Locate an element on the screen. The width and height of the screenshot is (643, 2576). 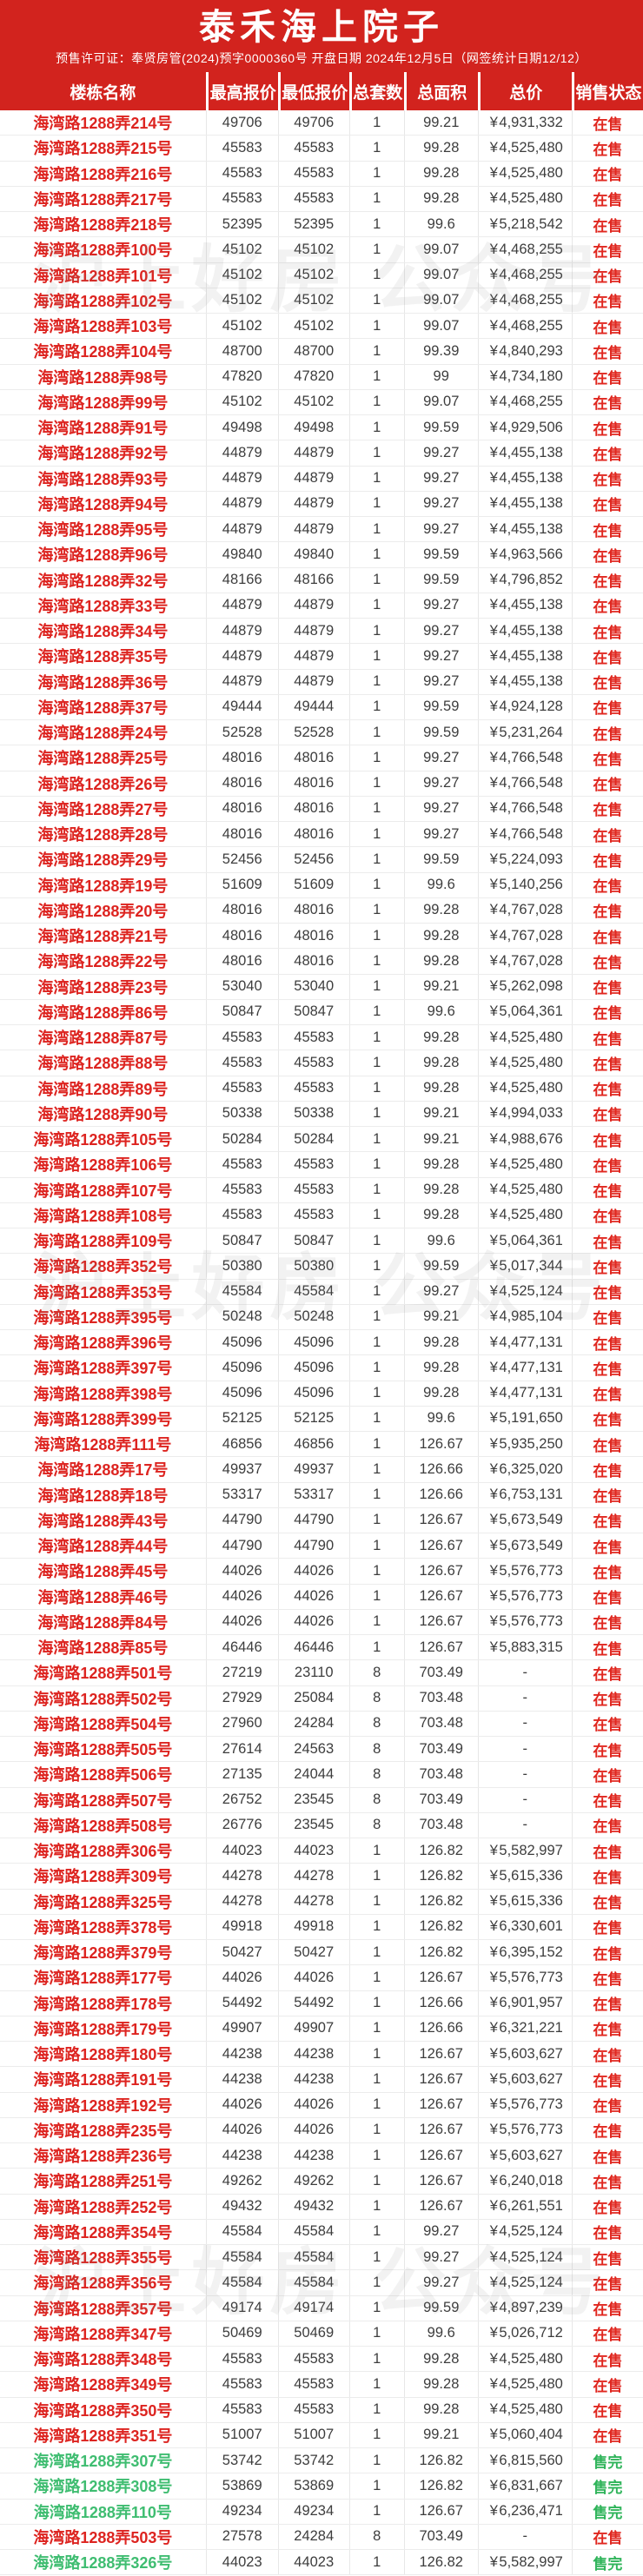
max-price: 44023 is located at coordinates (241, 1851).